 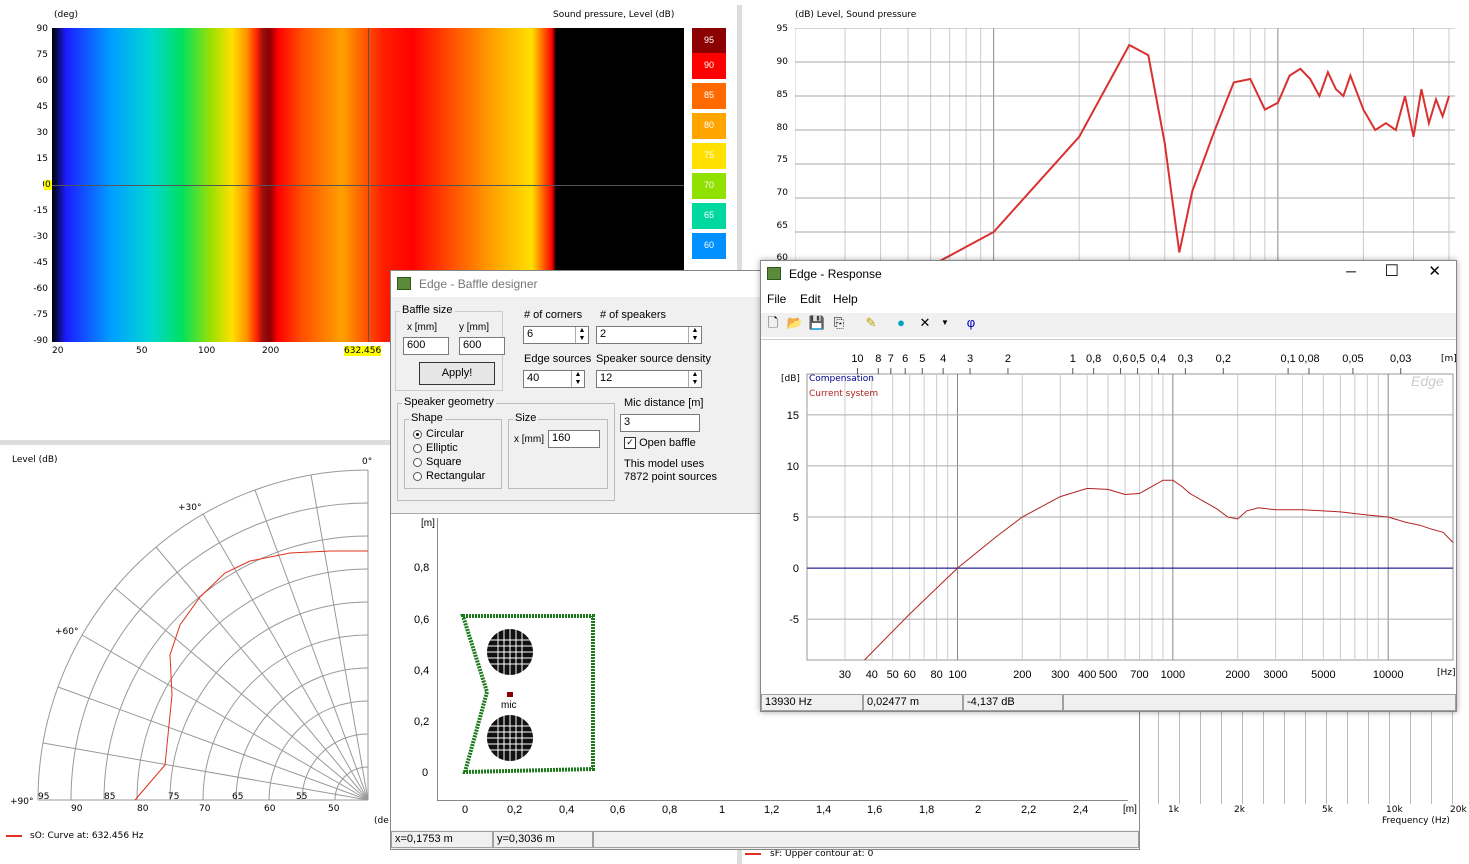 What do you see at coordinates (426, 346) in the screenshot?
I see `baffle-x-input: 600` at bounding box center [426, 346].